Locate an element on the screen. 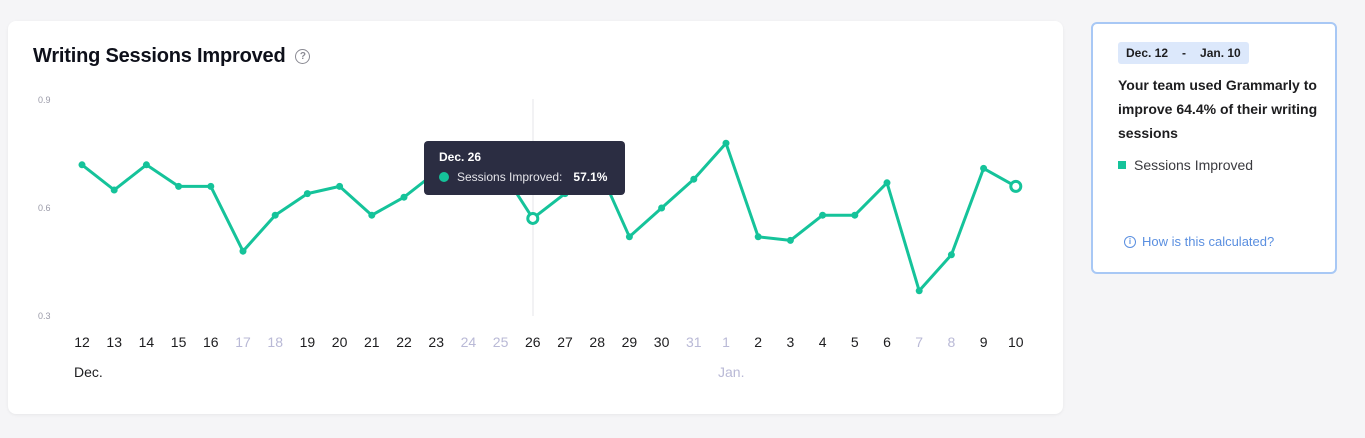 This screenshot has height=438, width=1365. info-circle-icon: i is located at coordinates (1130, 241).